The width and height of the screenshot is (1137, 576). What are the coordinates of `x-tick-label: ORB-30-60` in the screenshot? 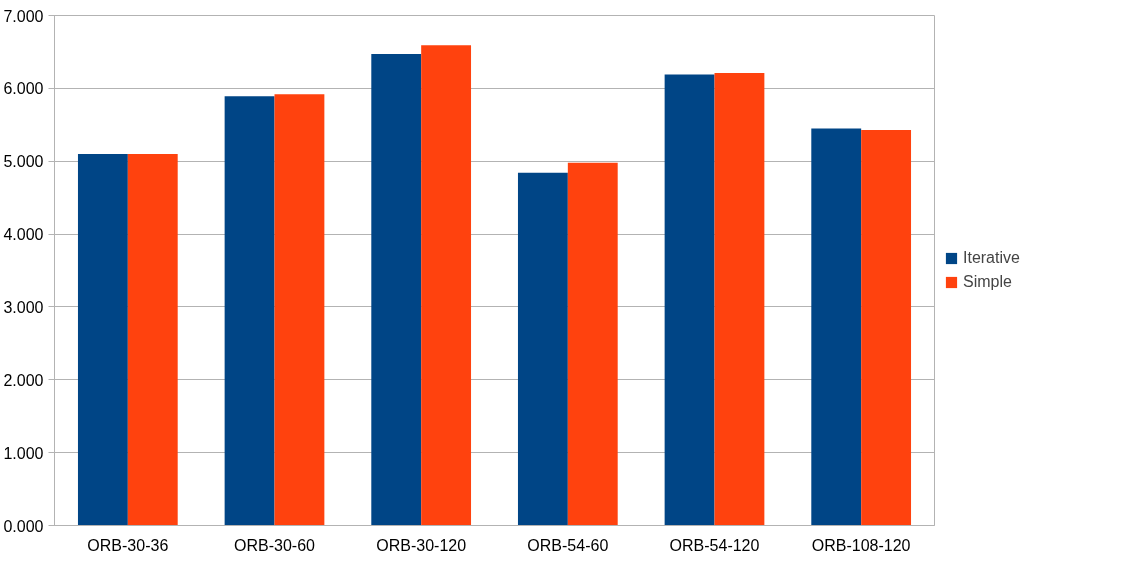 It's located at (275, 545).